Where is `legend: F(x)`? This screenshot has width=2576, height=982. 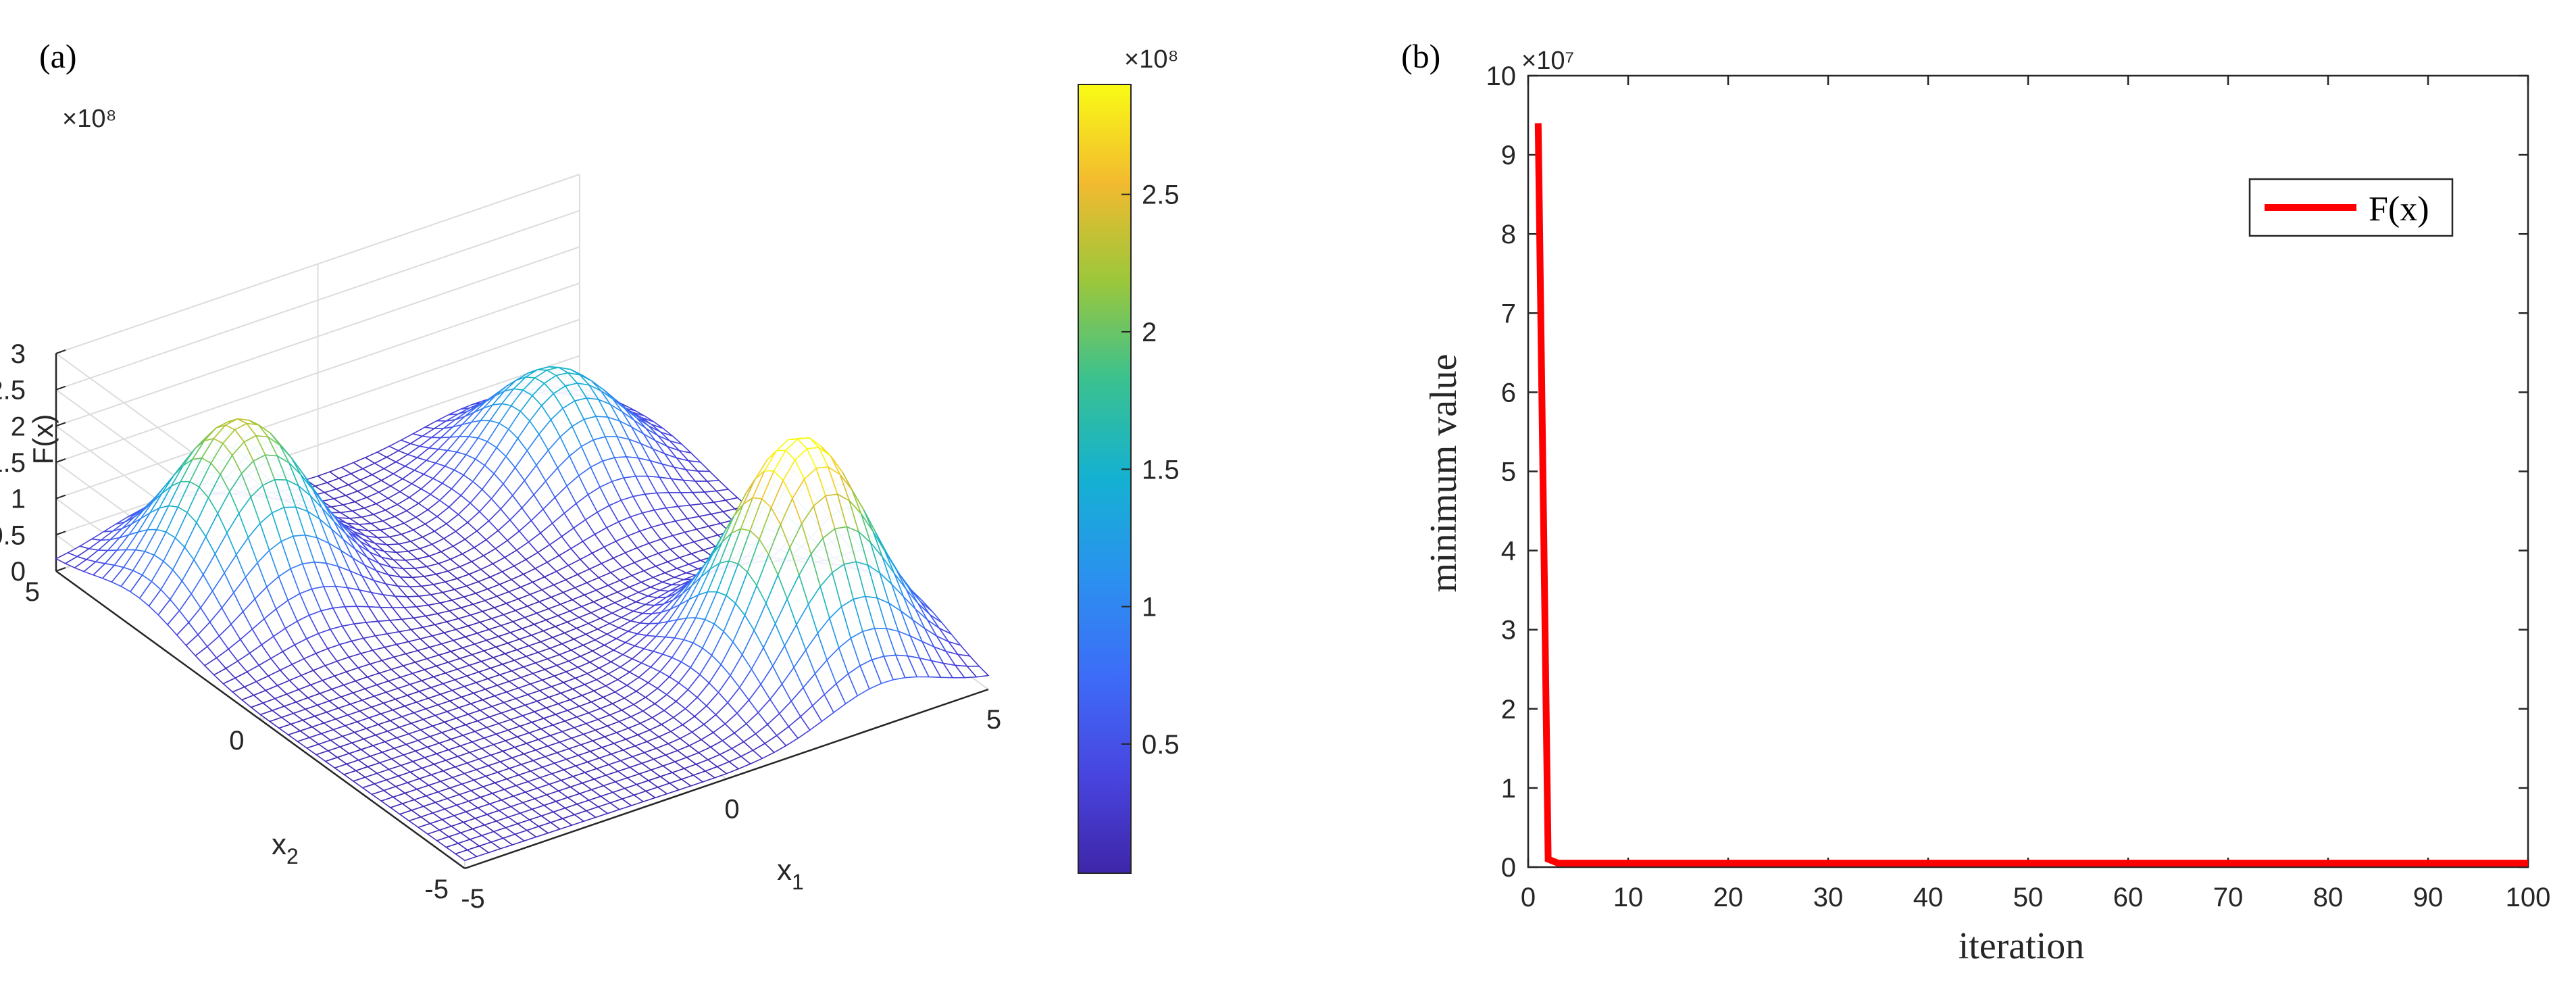
legend: F(x) is located at coordinates (2351, 207).